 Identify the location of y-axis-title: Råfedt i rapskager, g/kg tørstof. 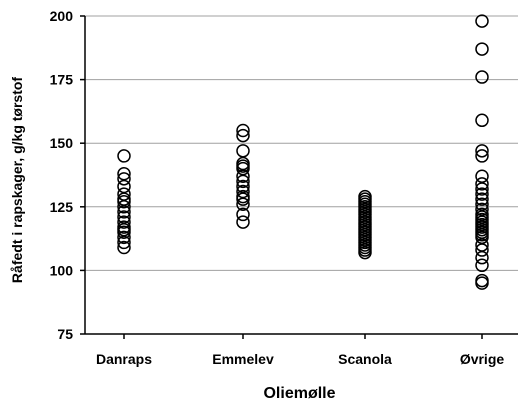
(17, 180).